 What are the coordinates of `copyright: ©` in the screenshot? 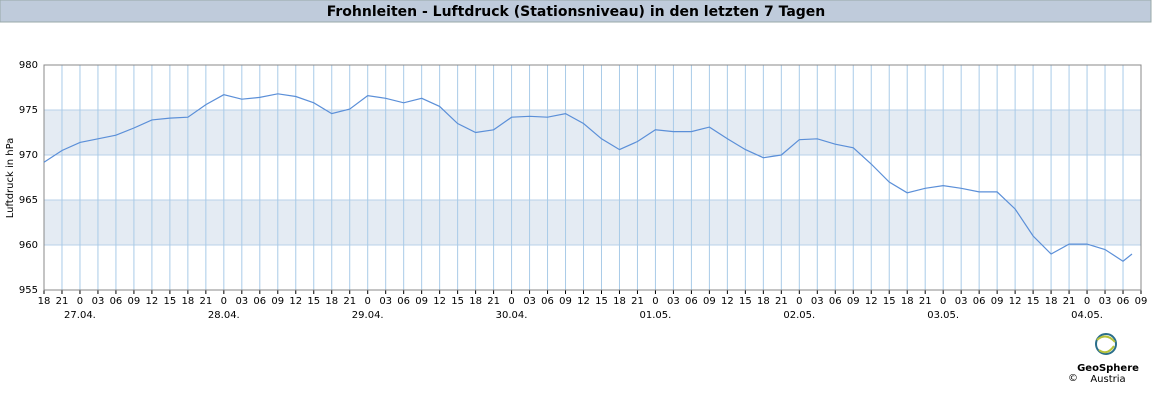 It's located at (1073, 378).